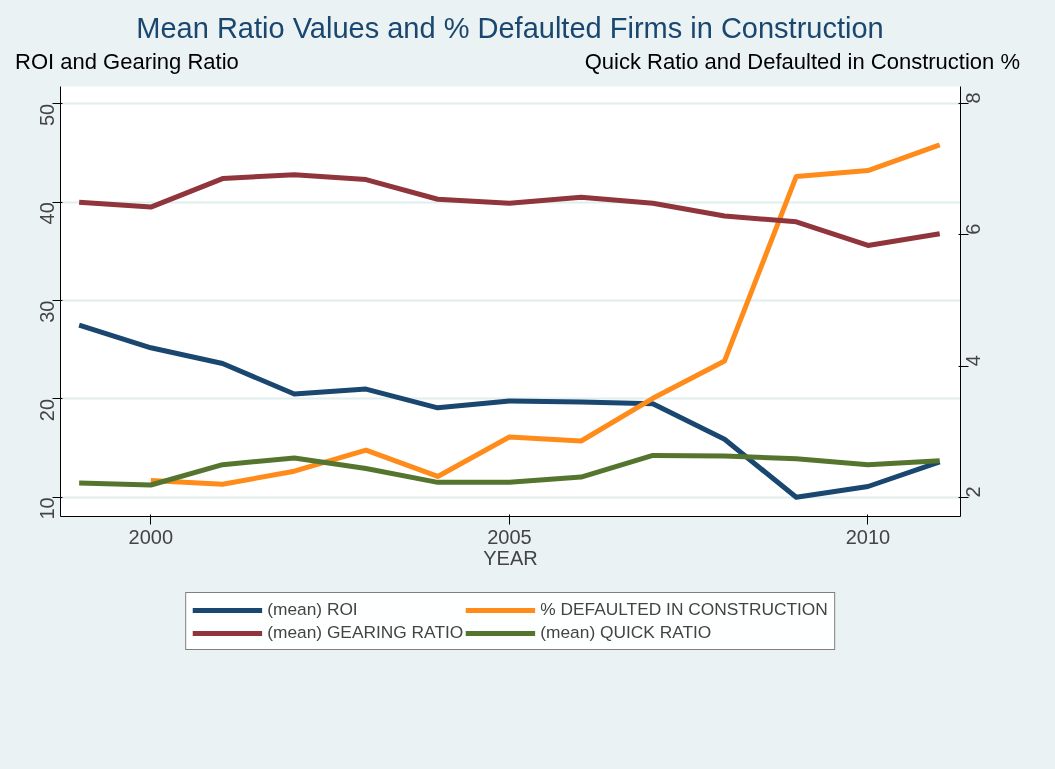  What do you see at coordinates (47, 213) in the screenshot?
I see `y-tick-label: 40` at bounding box center [47, 213].